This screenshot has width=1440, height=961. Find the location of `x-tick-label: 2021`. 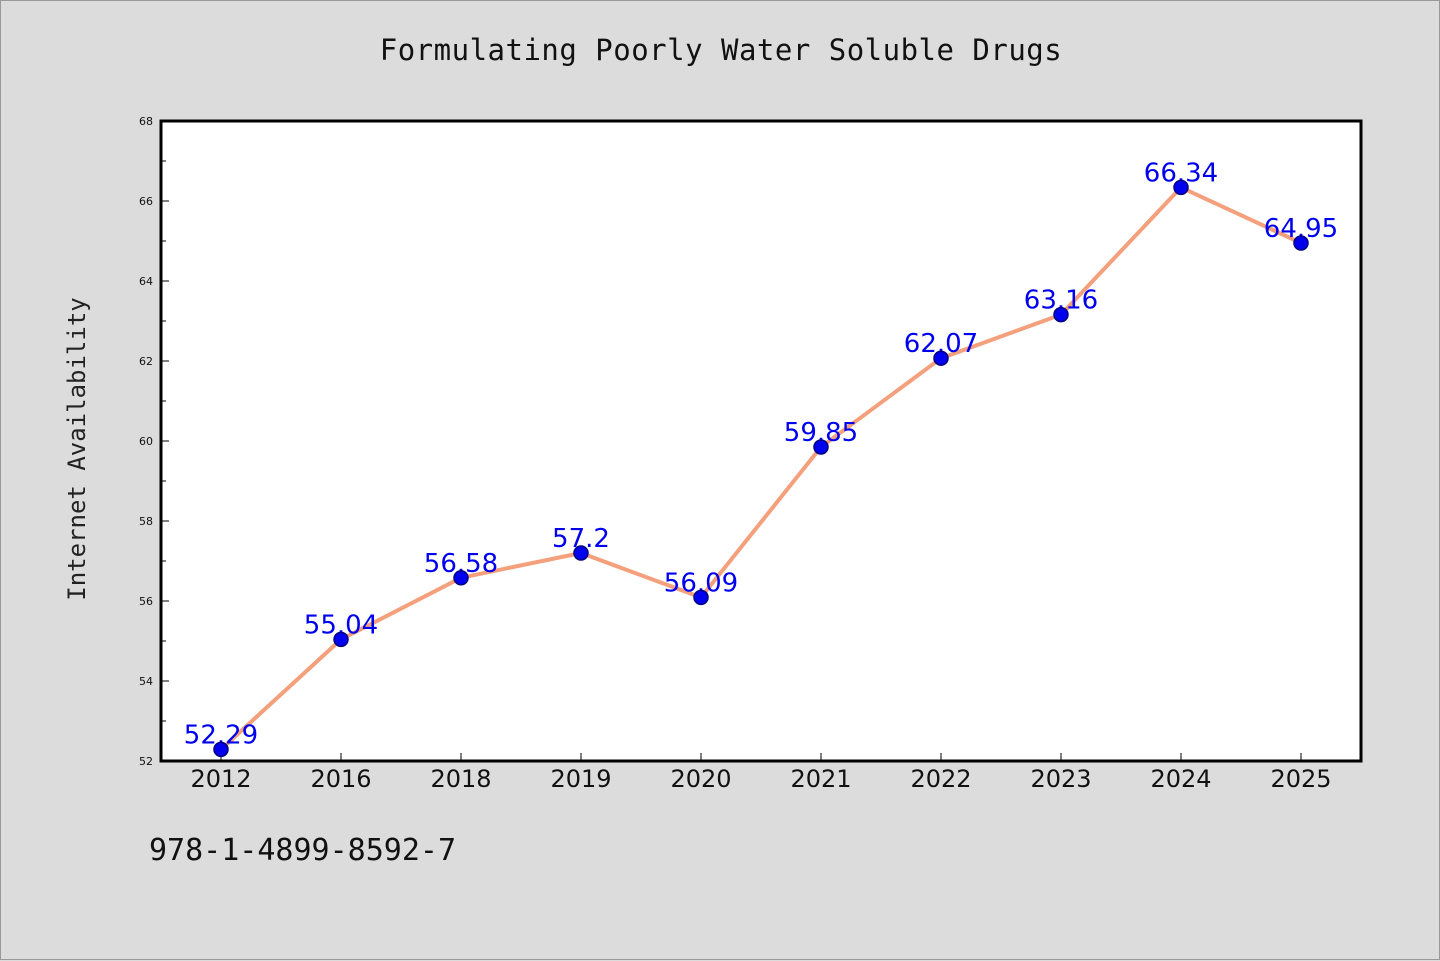

x-tick-label: 2021 is located at coordinates (820, 779).